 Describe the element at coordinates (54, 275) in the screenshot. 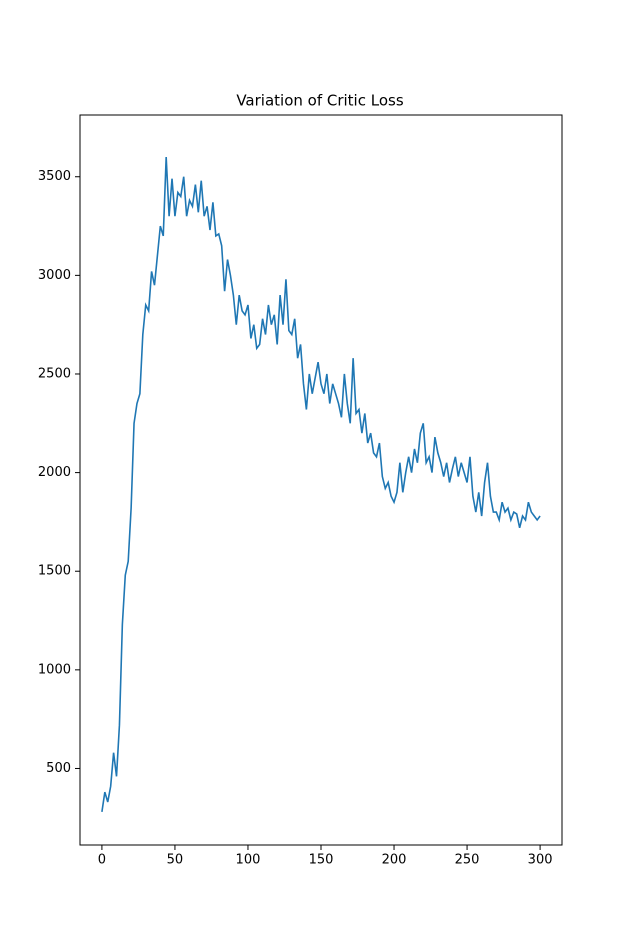

I see `y-tick-label: 3000` at that location.